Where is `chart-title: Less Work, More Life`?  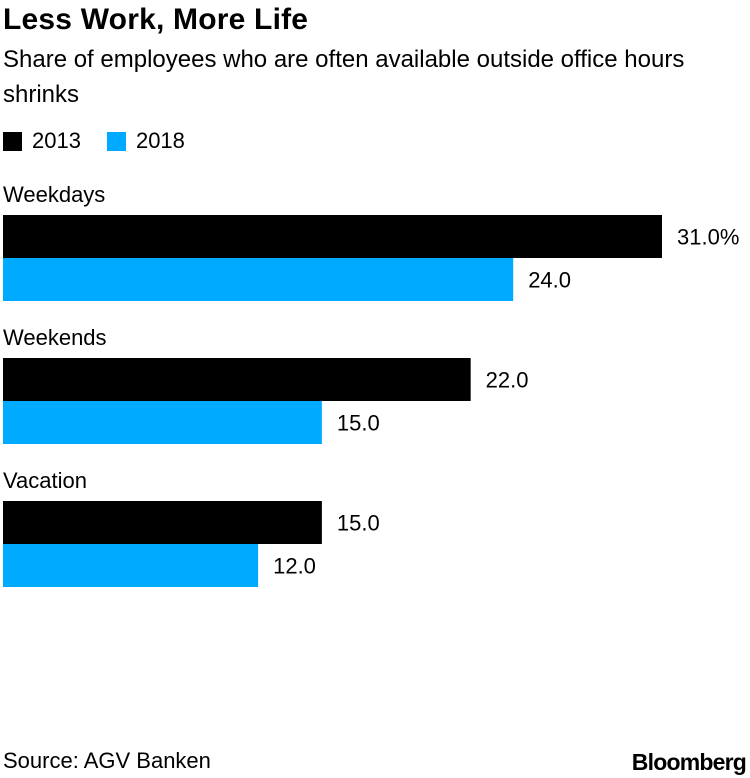
chart-title: Less Work, More Life is located at coordinates (156, 19).